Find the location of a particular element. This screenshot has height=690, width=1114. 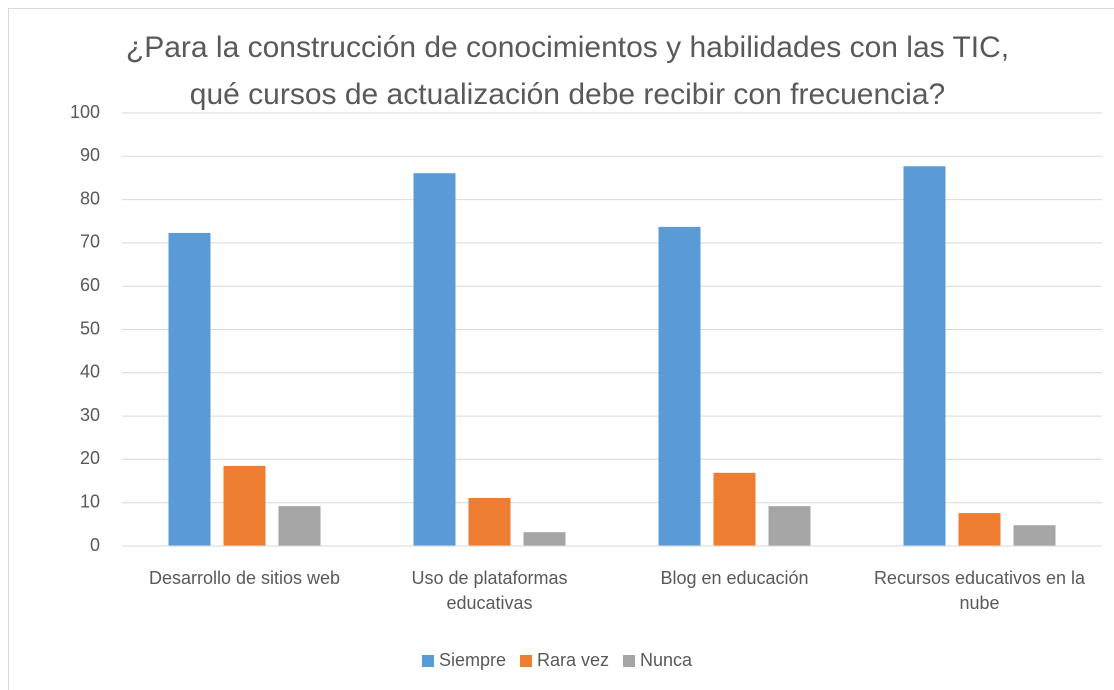

y-tick-label: 30 is located at coordinates (90, 415).